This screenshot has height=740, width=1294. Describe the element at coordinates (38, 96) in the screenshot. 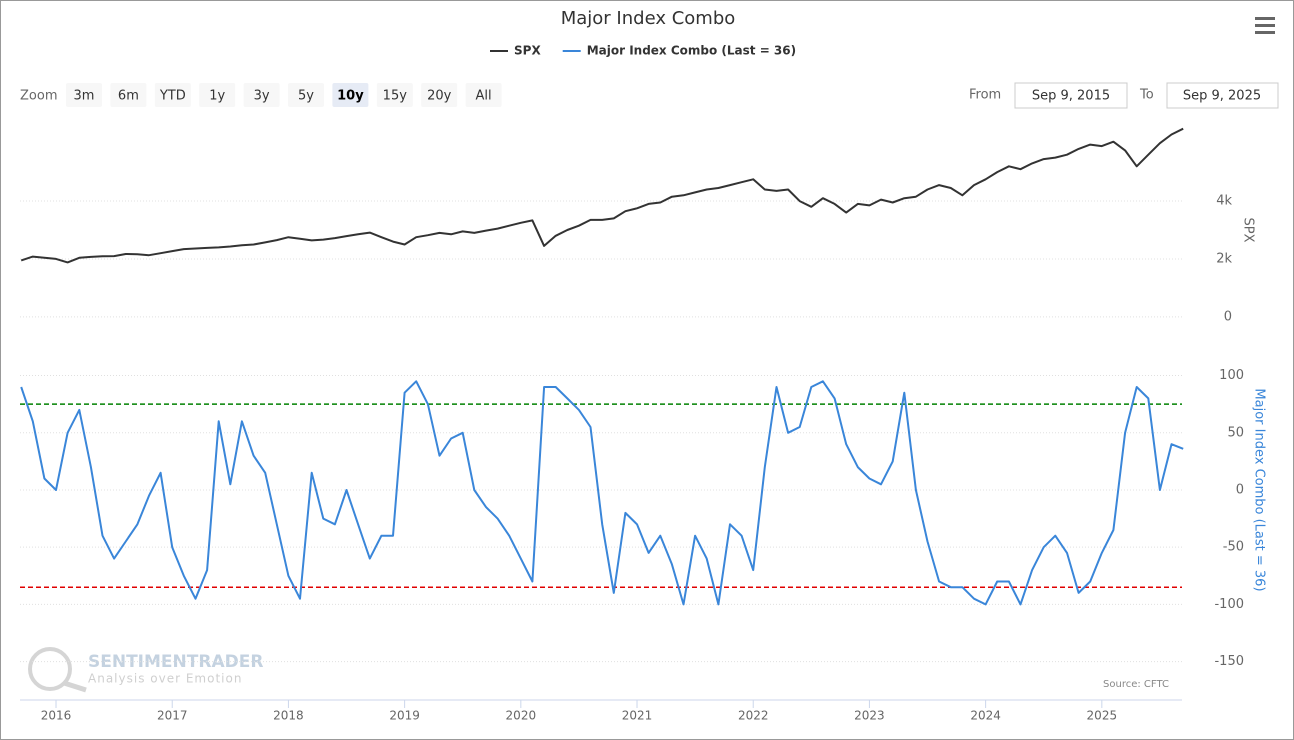

I see `zoom-label: Zoom` at that location.